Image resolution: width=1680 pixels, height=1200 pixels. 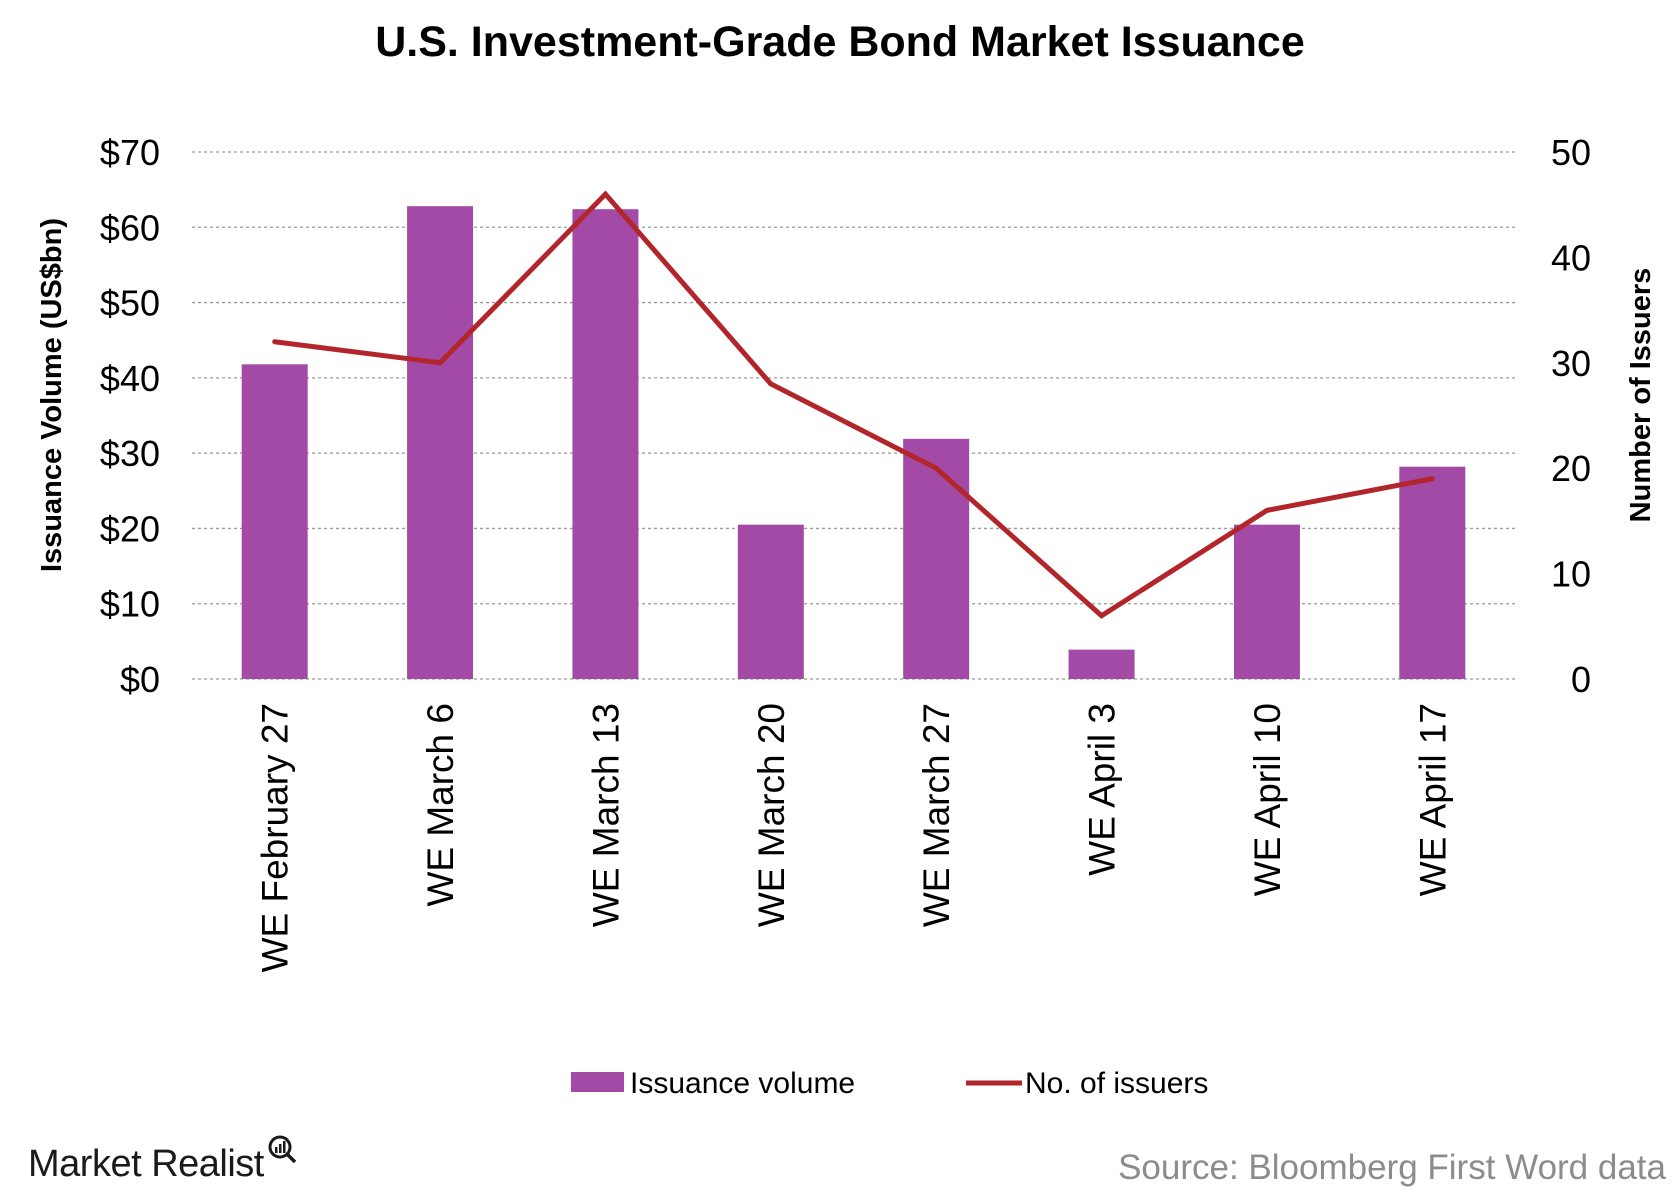 I want to click on left-tick-label: $70, so click(x=130, y=152).